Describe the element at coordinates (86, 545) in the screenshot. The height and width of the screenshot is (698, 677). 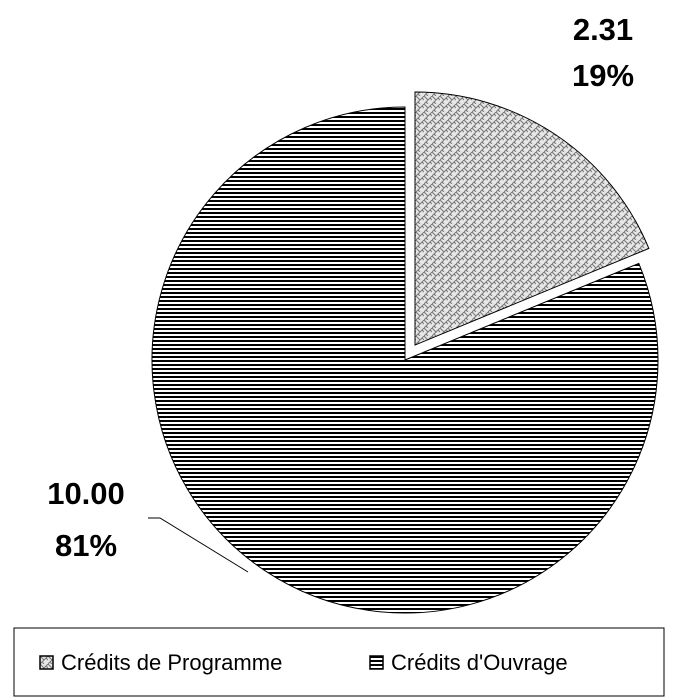
I see `percent-label: 81%` at that location.